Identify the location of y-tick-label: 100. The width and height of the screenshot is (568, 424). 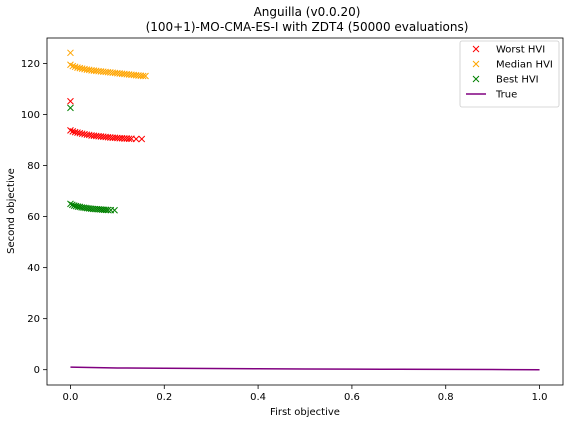
(30, 115).